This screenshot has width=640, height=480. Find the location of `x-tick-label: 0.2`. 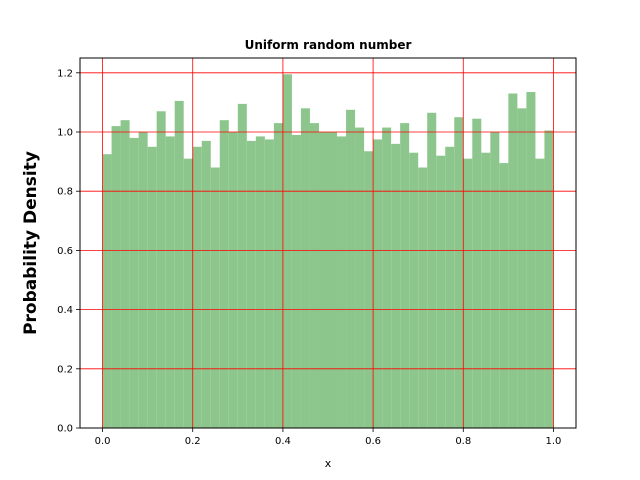

x-tick-label: 0.2 is located at coordinates (193, 441).